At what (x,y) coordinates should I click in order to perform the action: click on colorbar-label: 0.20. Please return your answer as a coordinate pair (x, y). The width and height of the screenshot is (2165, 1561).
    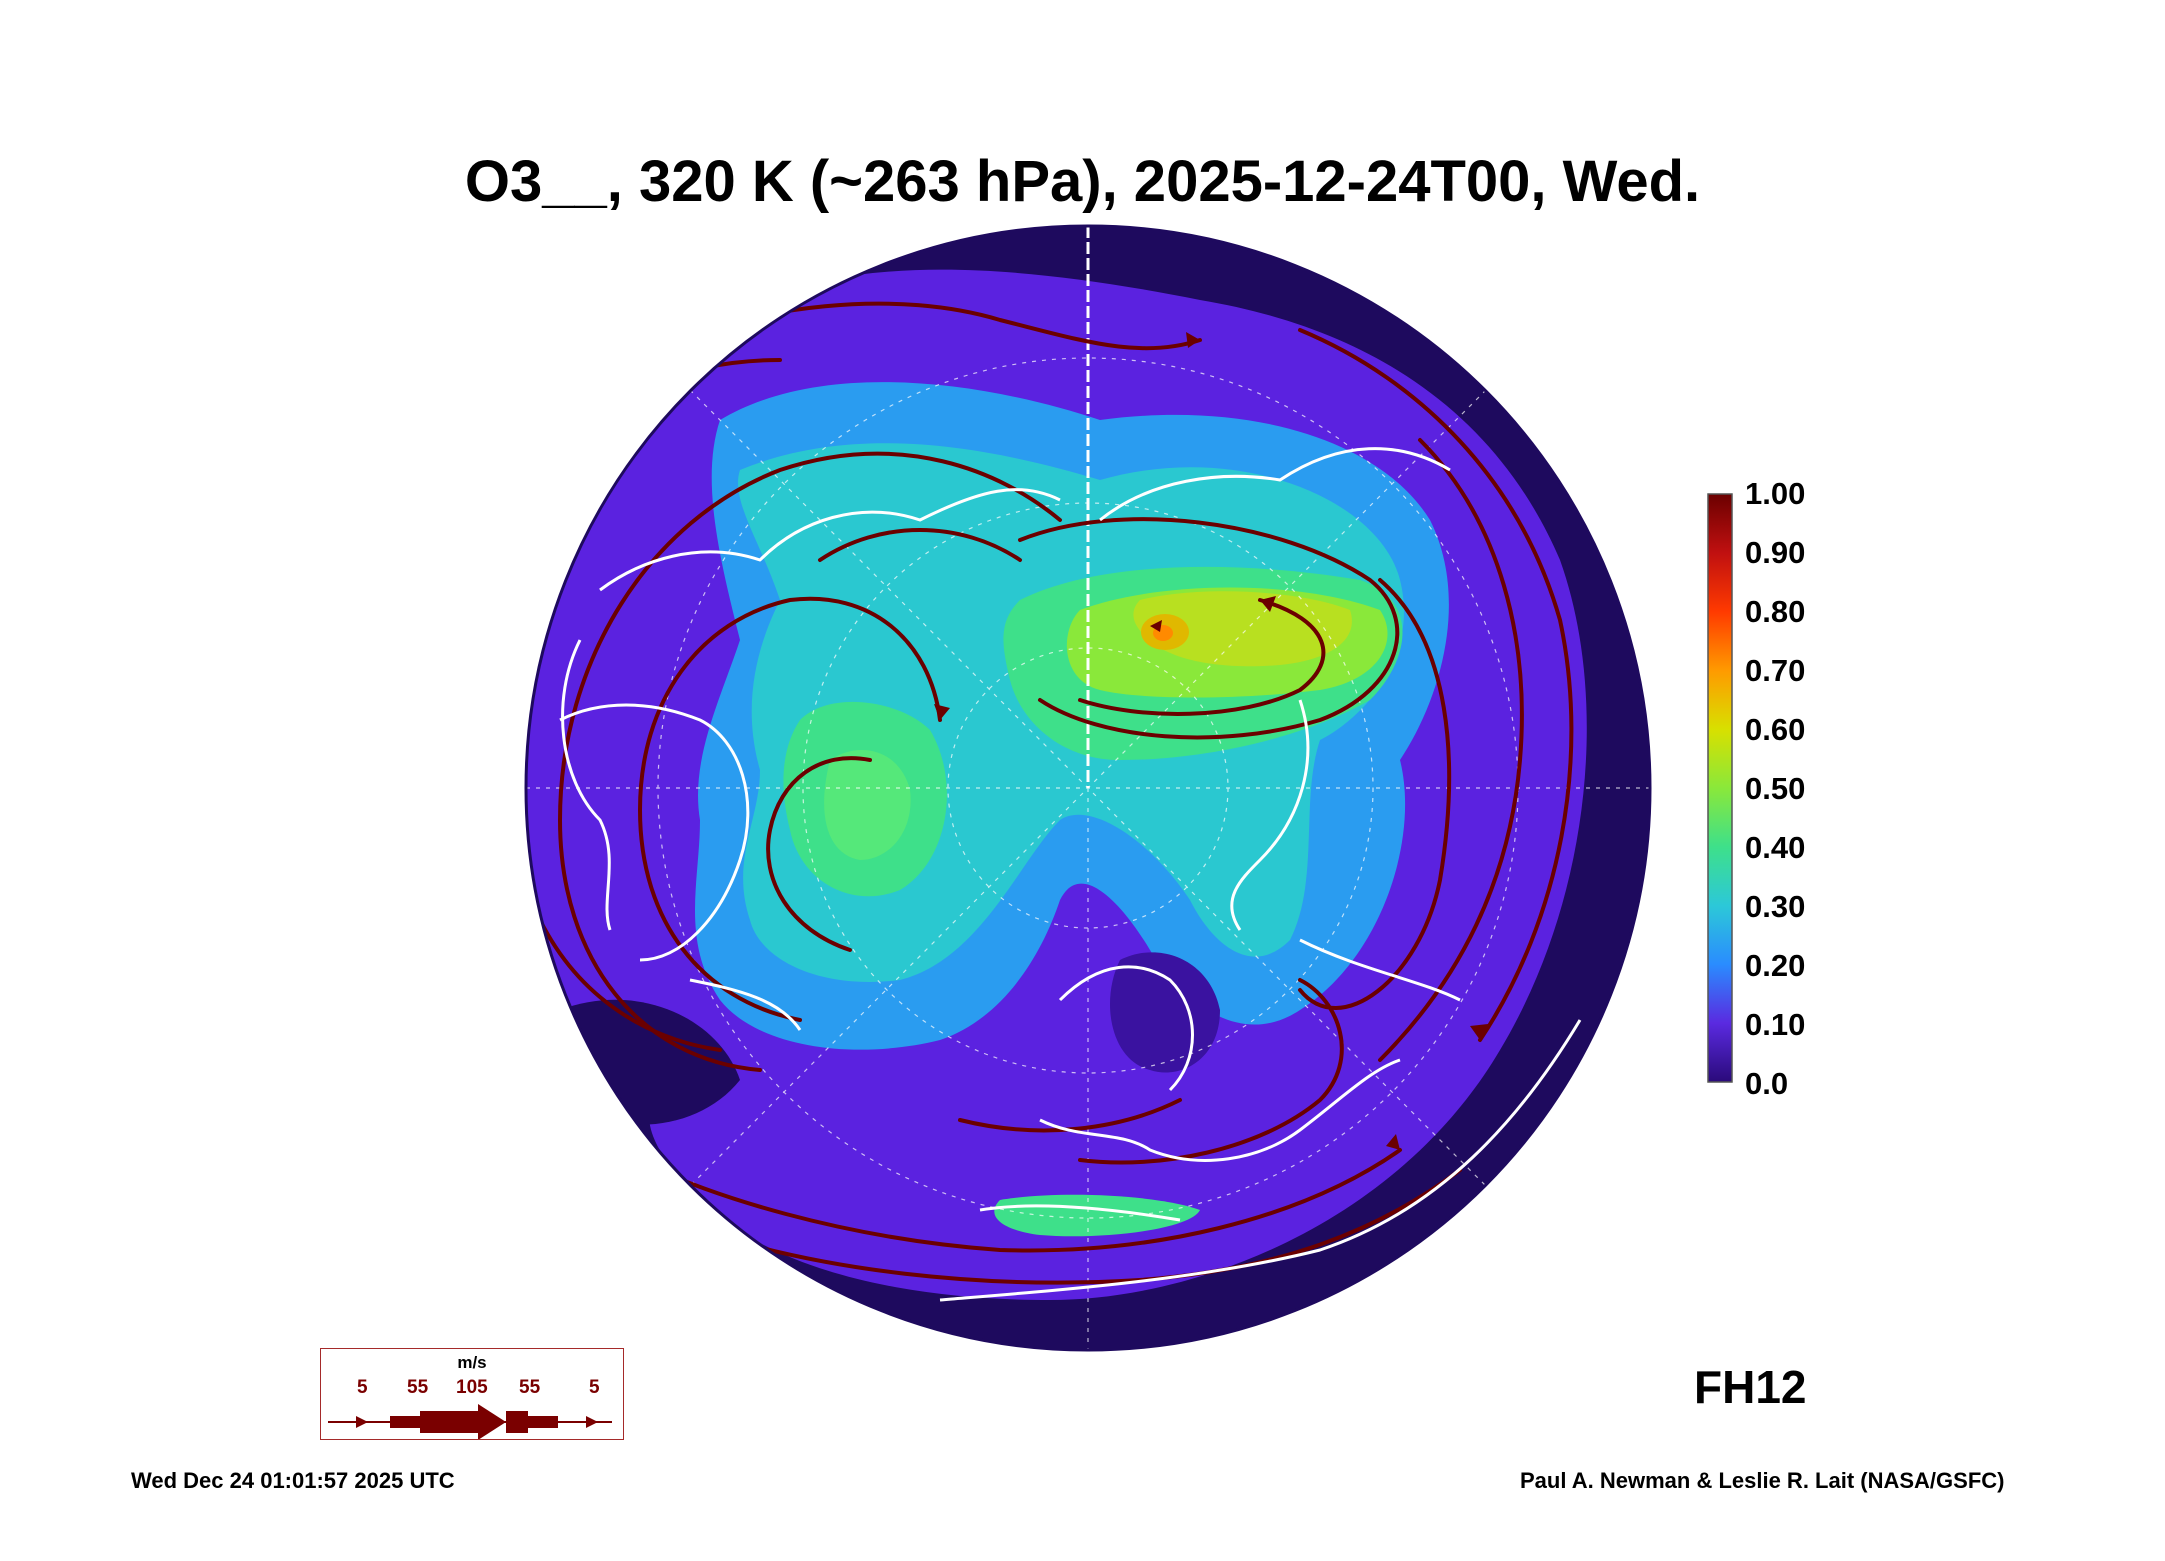
    Looking at the image, I should click on (1775, 965).